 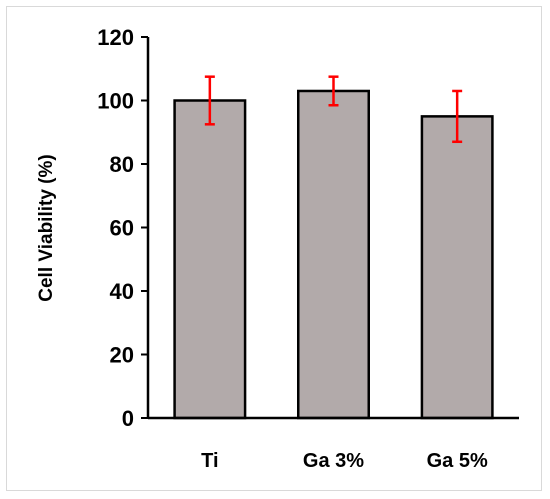 I want to click on error-bars, so click(x=333, y=109).